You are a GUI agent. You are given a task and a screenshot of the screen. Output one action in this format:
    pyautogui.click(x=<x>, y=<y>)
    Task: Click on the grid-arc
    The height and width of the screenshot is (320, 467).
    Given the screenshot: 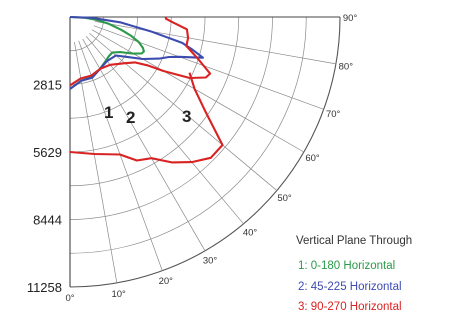 What is the action you would take?
    pyautogui.click(x=137, y=84)
    